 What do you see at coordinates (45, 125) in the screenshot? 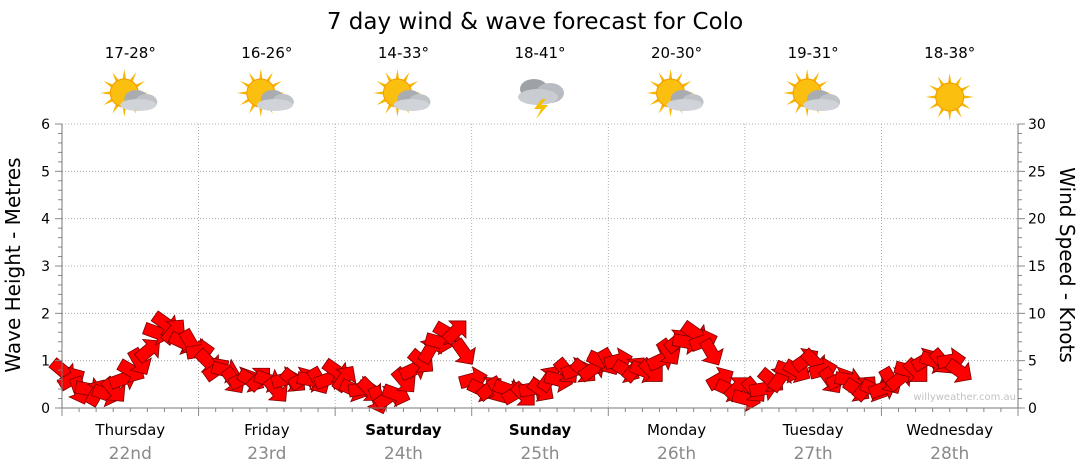
I see `y-left-tick-label: 6` at bounding box center [45, 125].